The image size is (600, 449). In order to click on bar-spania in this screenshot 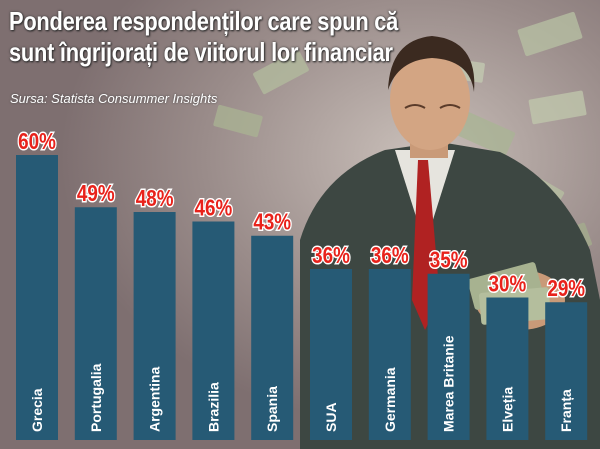, I will do `click(272, 337)`.